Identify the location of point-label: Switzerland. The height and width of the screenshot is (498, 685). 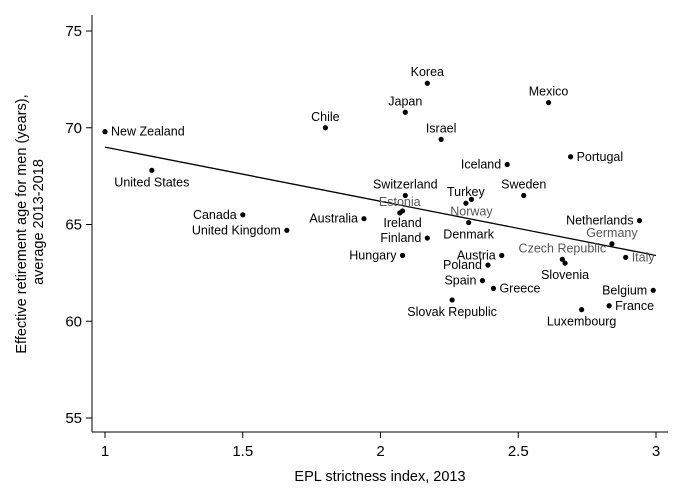
(405, 184).